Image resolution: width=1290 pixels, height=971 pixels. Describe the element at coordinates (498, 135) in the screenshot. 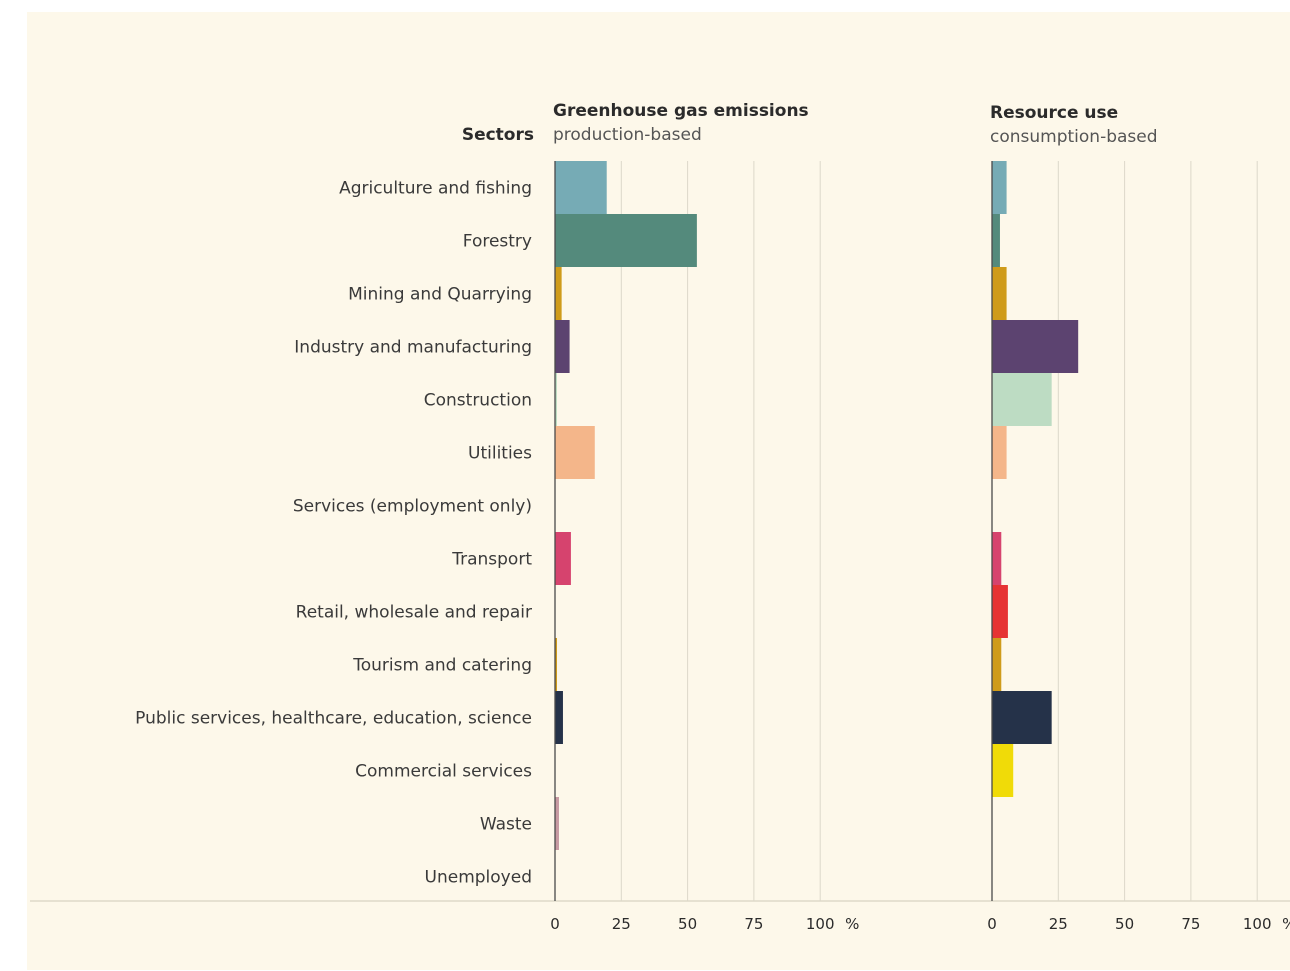

I see `sectors-header: Sectors` at that location.